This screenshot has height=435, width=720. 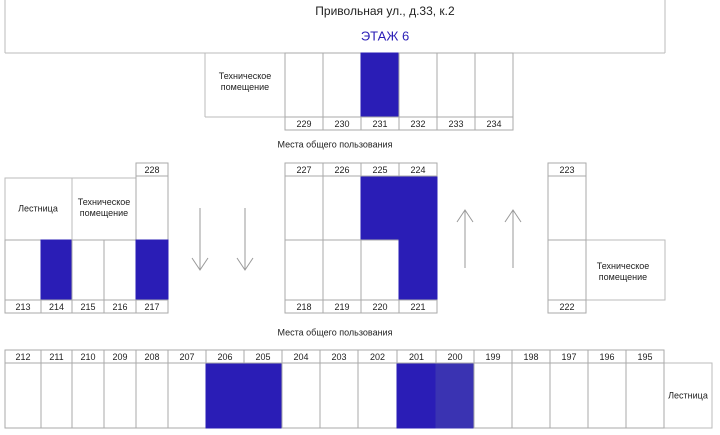 What do you see at coordinates (56, 307) in the screenshot?
I see `room-number: 214` at bounding box center [56, 307].